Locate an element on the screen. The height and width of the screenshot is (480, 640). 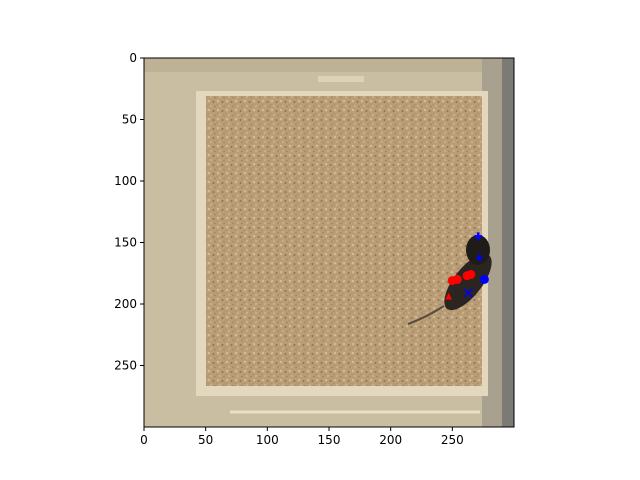
y-axis: 0 50 100 150 200 250 is located at coordinates (129, 212).